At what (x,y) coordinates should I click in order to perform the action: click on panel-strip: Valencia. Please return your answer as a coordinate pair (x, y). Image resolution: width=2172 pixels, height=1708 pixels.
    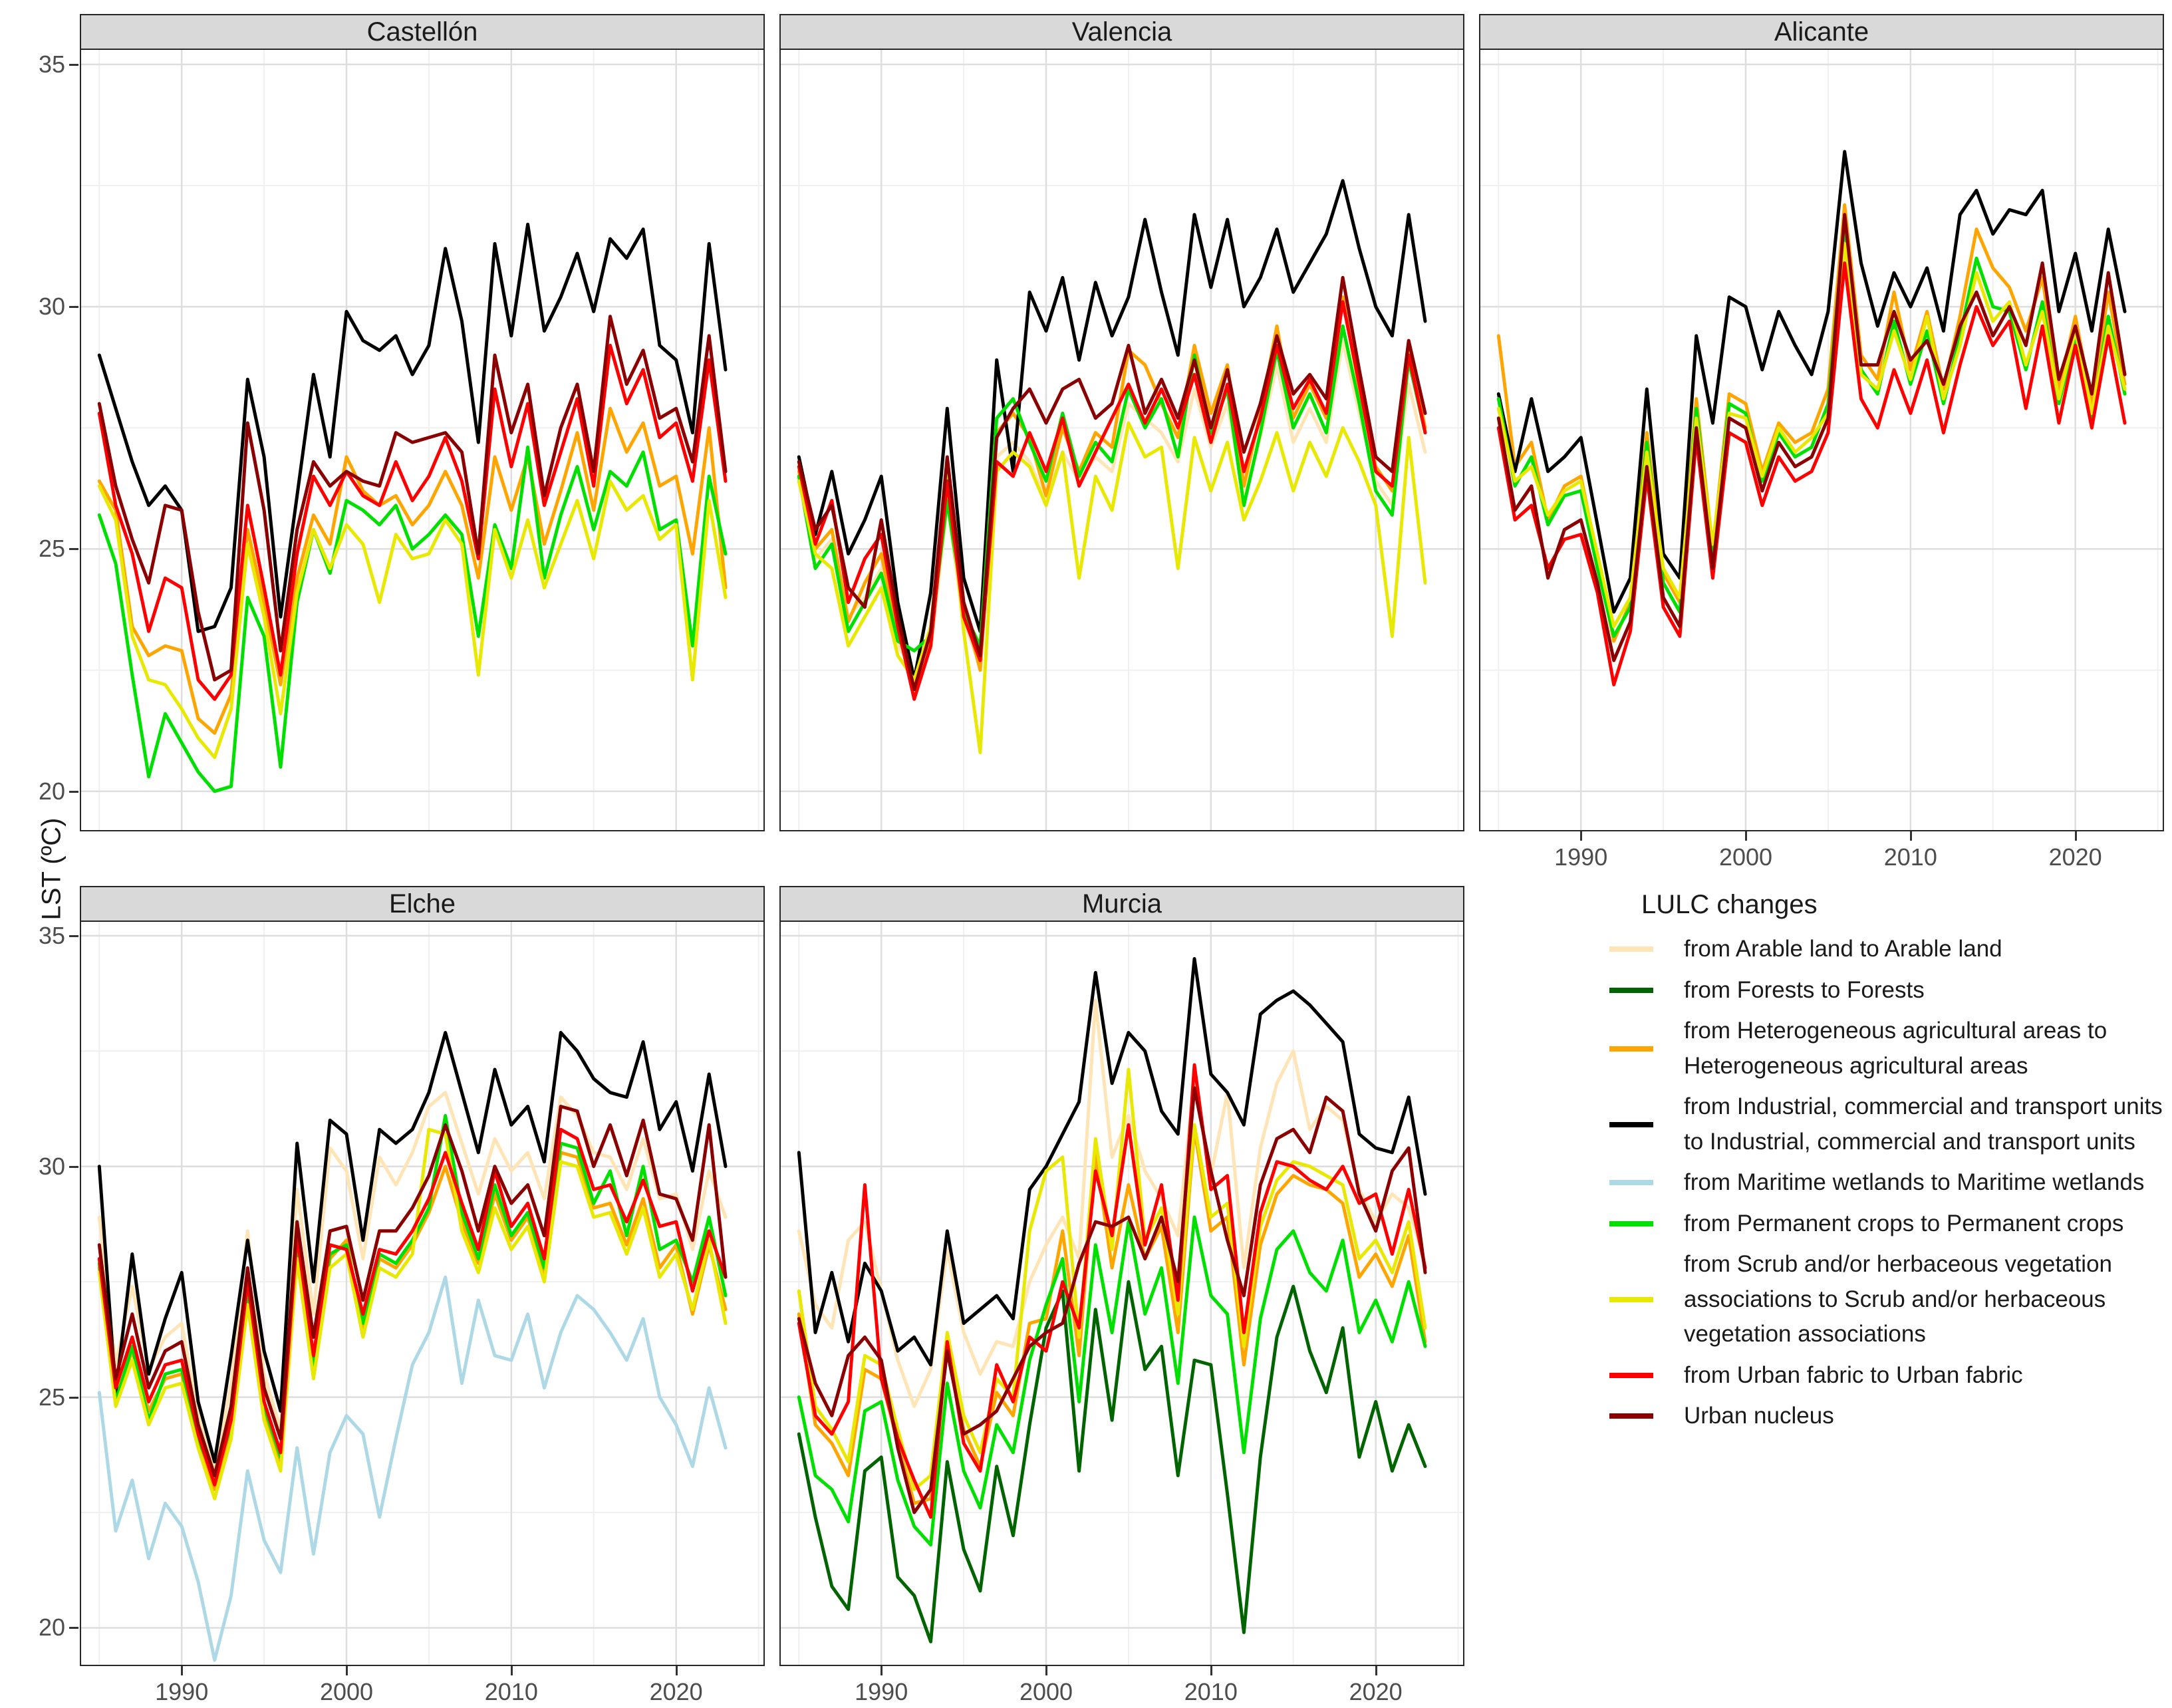
    Looking at the image, I should click on (1121, 32).